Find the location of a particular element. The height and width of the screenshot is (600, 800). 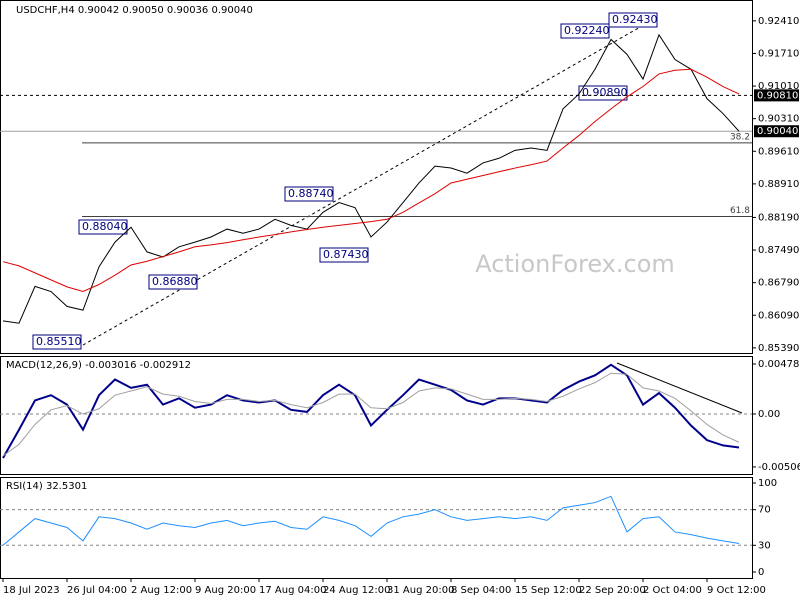

price-tag-label: 0.90810 is located at coordinates (777, 95).